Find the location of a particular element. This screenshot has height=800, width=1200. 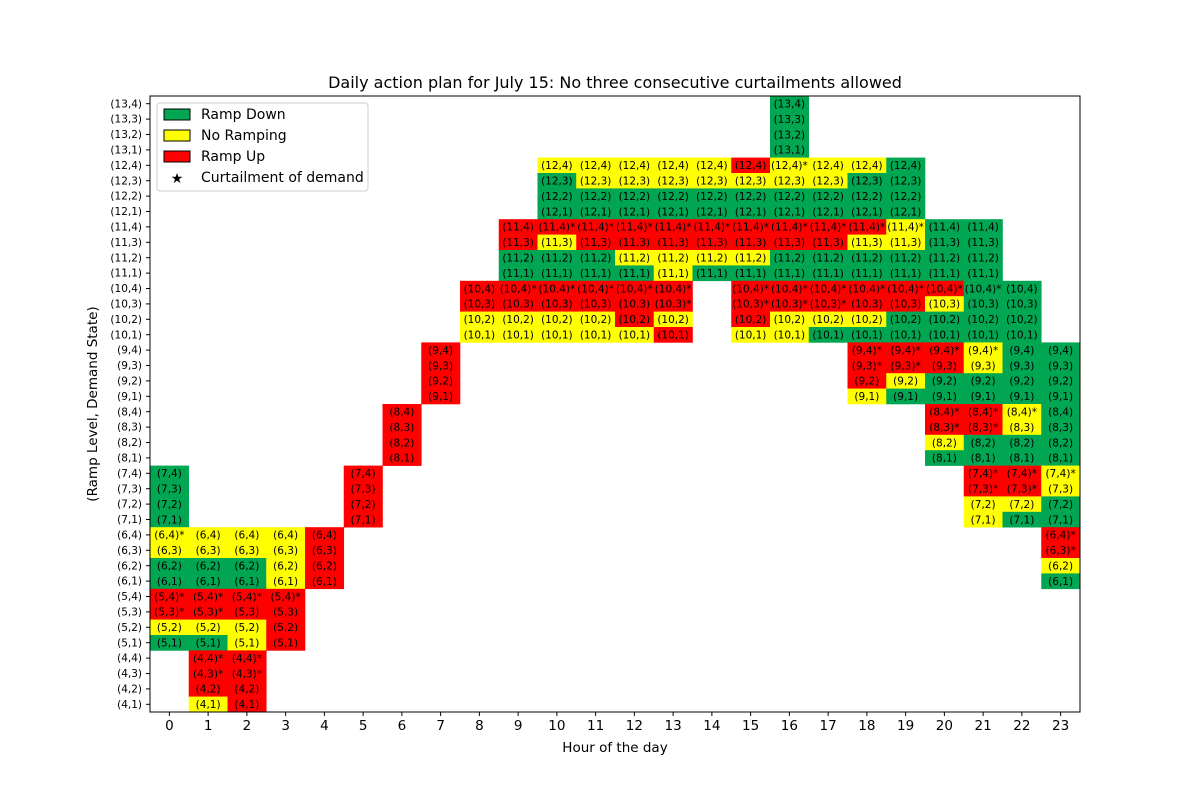

cell-label: (6,4) is located at coordinates (324, 536).